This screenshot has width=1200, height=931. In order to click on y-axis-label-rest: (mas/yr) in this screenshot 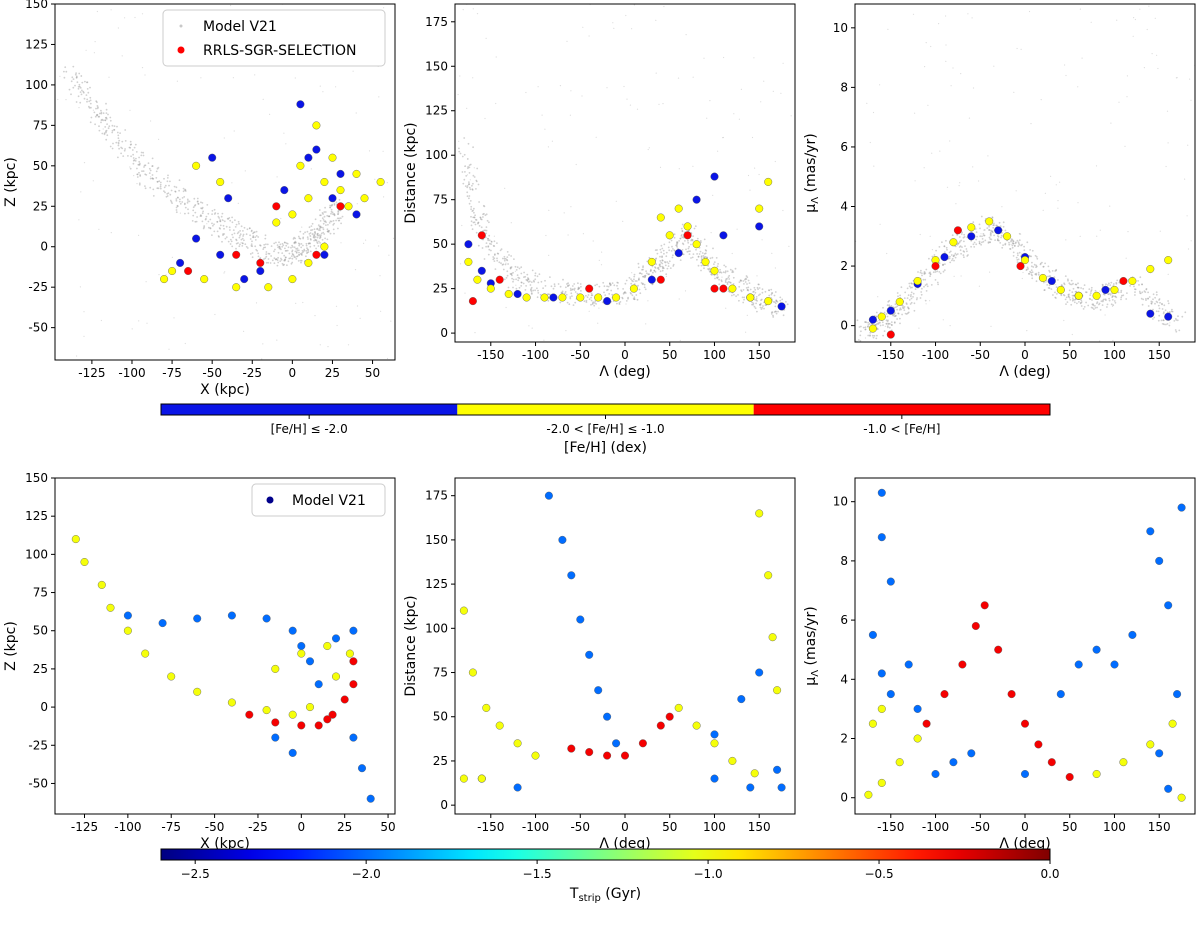, I will do `click(811, 165)`.